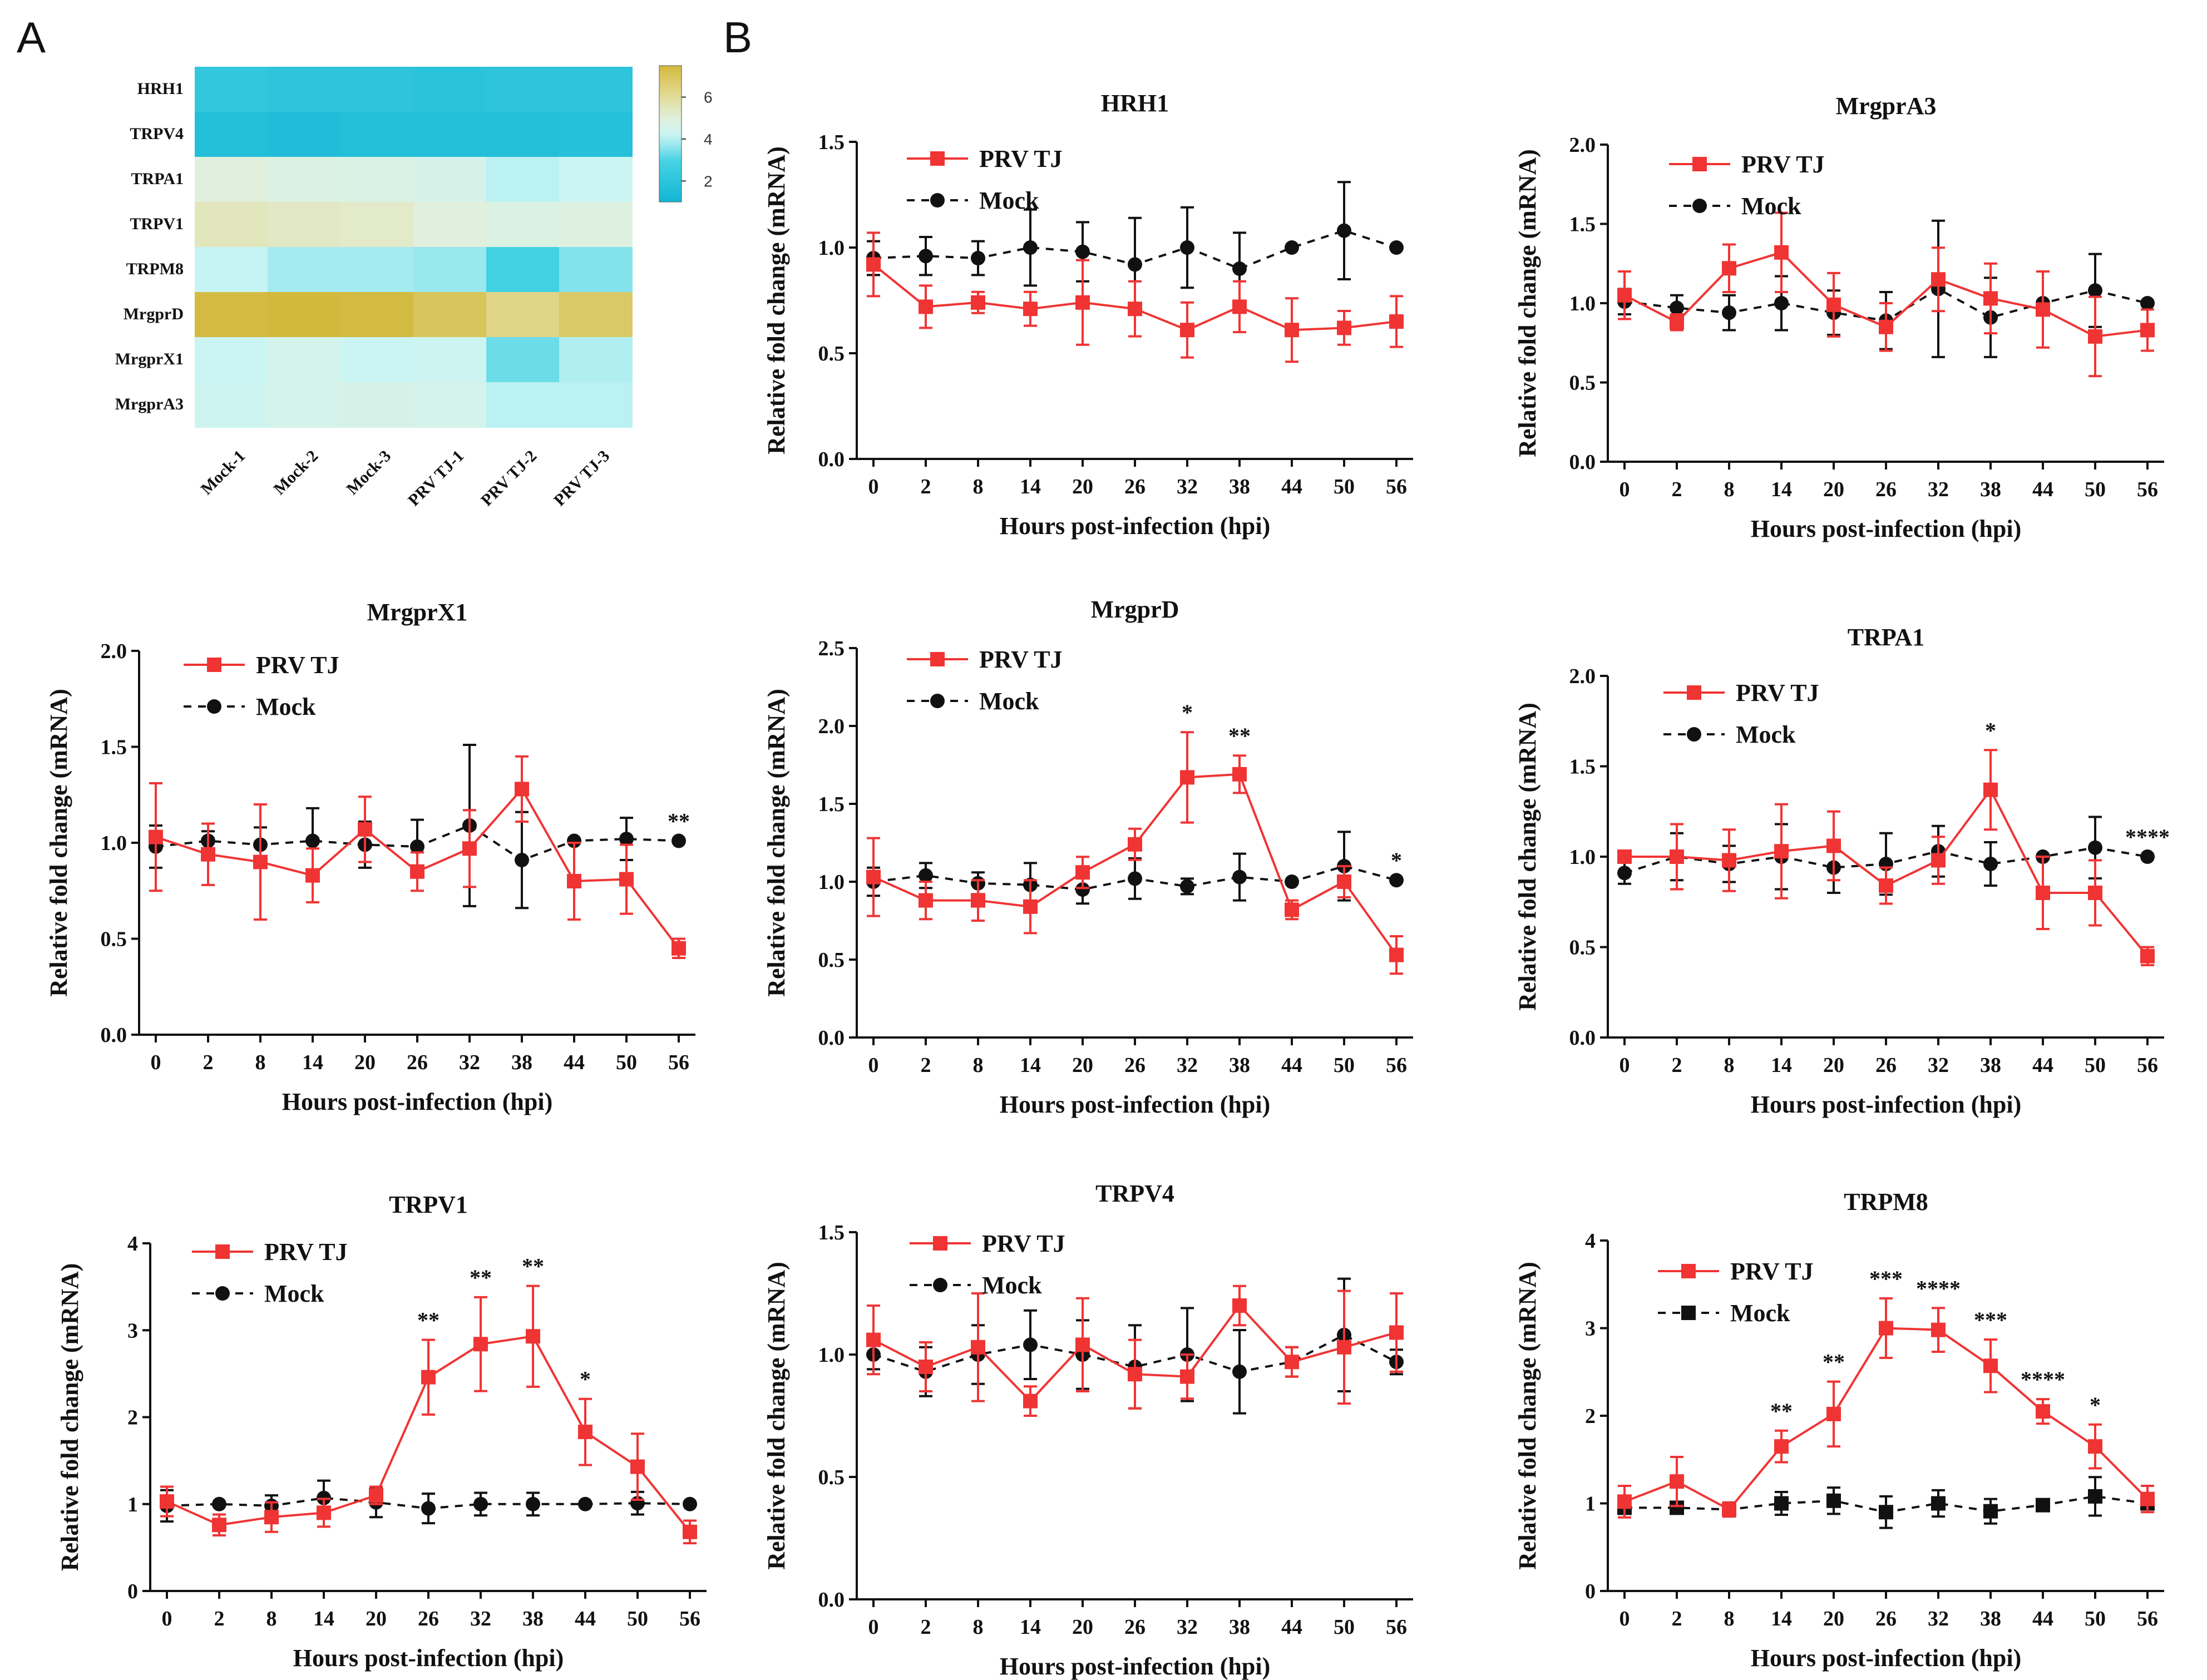 Image resolution: width=2207 pixels, height=1680 pixels. What do you see at coordinates (978, 486) in the screenshot?
I see `x-tick-label: 8` at bounding box center [978, 486].